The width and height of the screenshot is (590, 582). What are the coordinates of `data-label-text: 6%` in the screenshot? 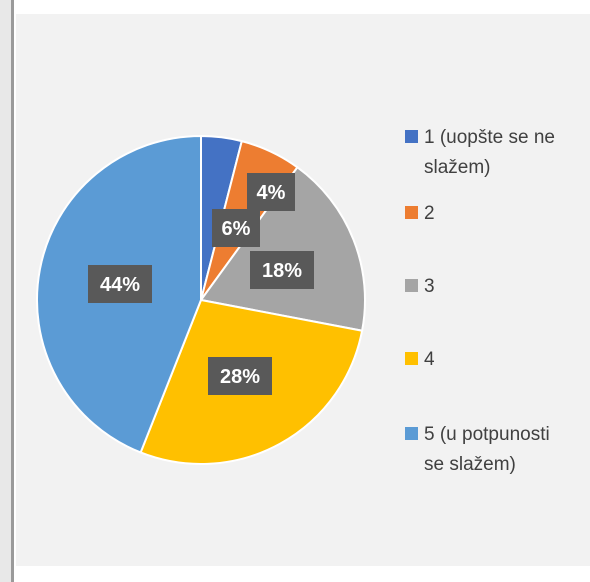 It's located at (236, 229).